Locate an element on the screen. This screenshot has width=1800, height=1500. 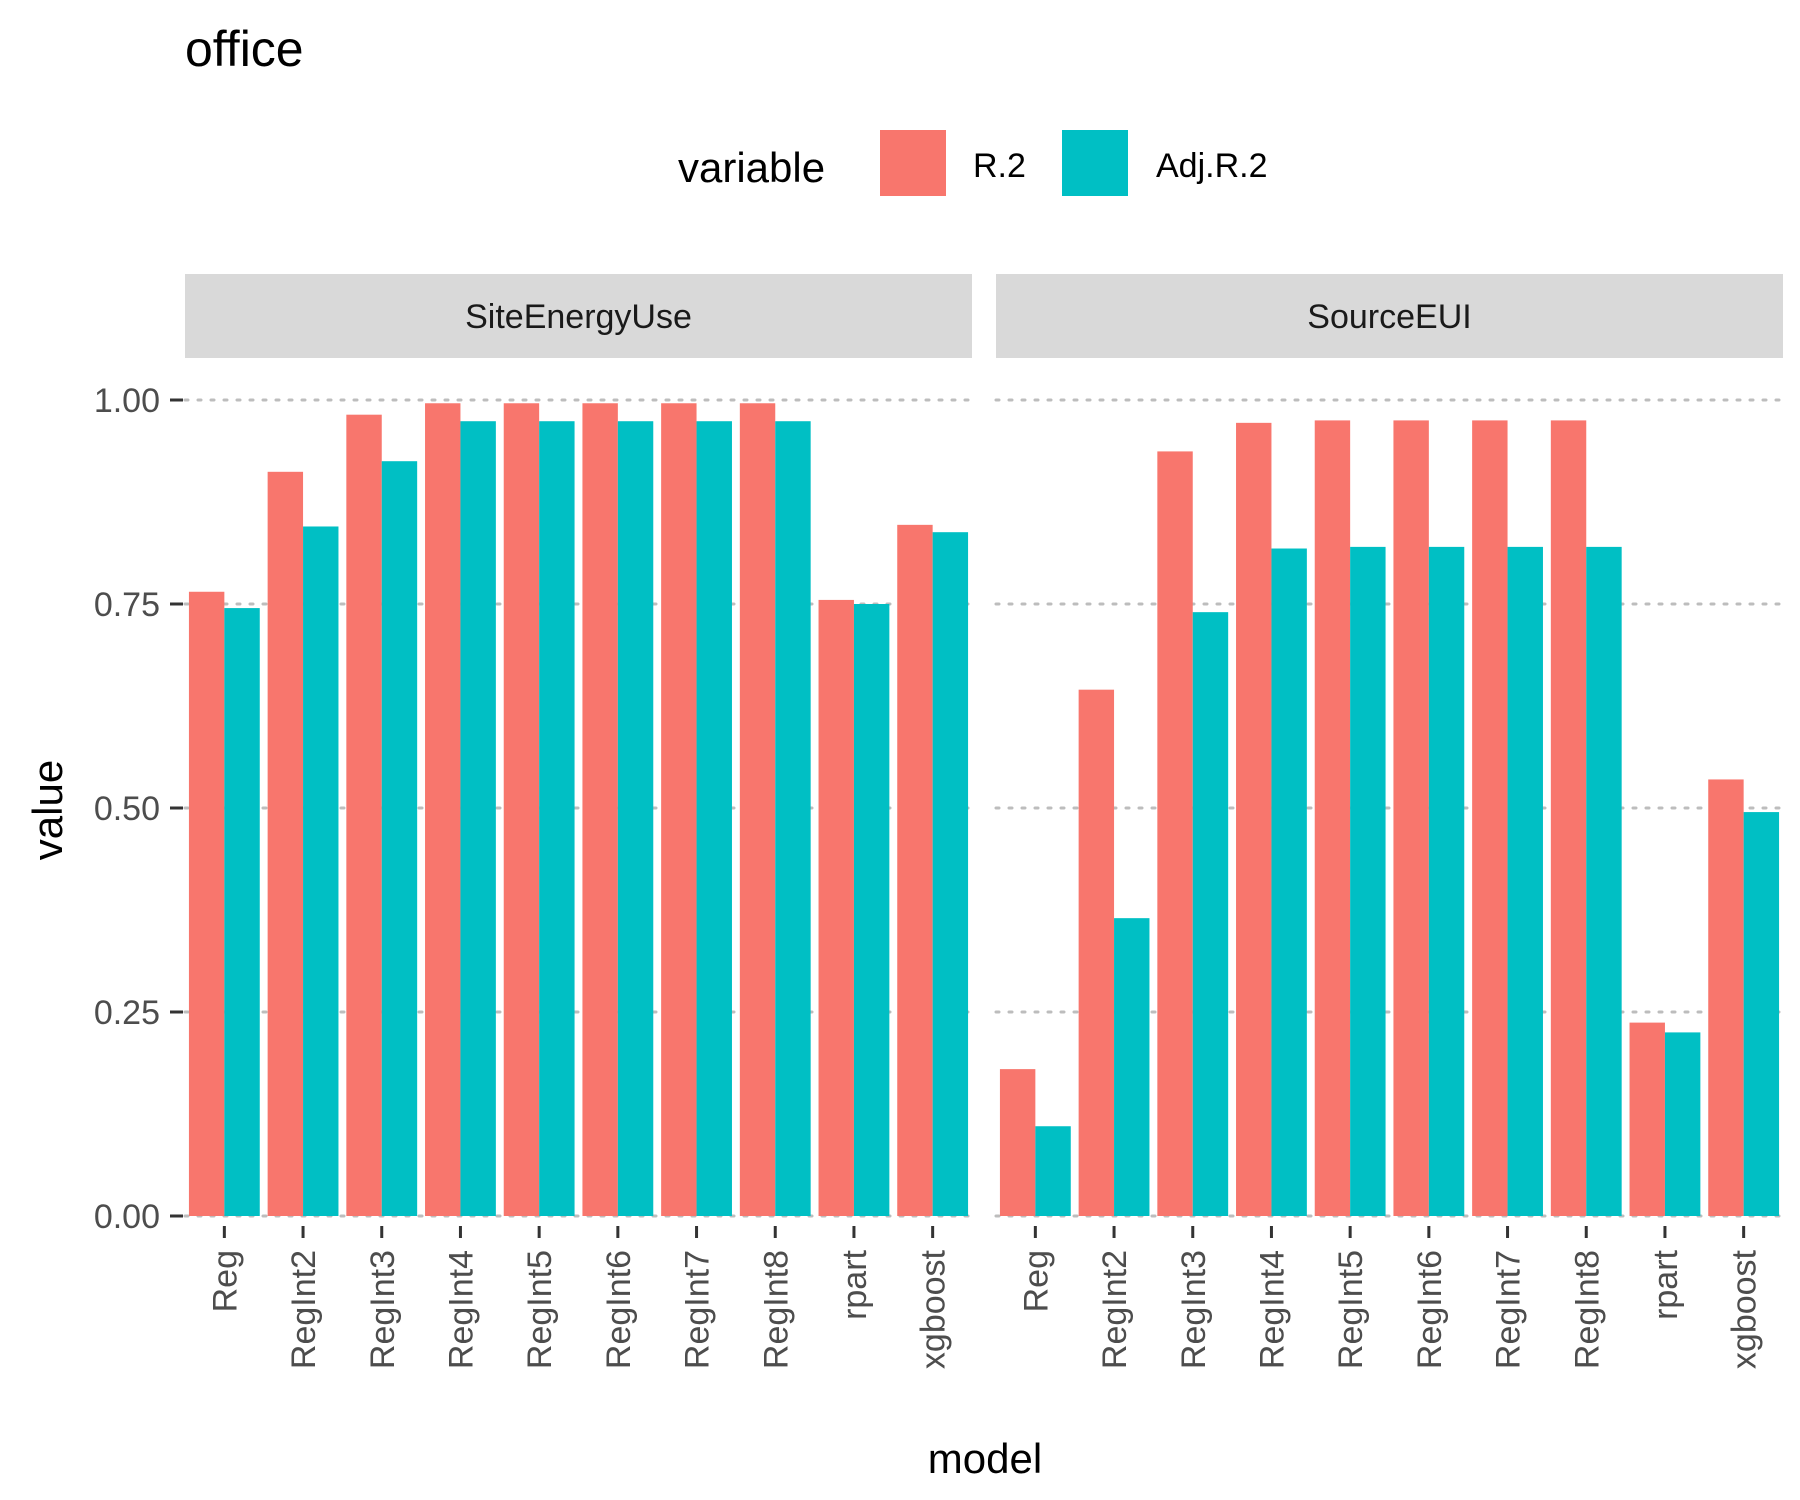
legend-title: variable is located at coordinates (751, 167).